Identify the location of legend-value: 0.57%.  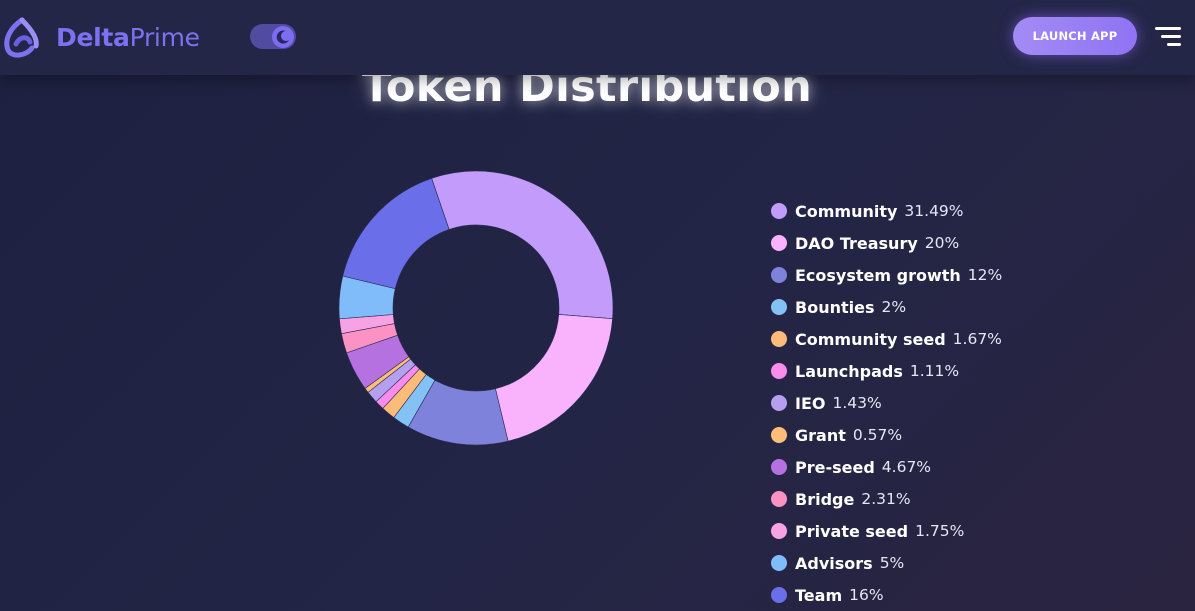
(877, 435).